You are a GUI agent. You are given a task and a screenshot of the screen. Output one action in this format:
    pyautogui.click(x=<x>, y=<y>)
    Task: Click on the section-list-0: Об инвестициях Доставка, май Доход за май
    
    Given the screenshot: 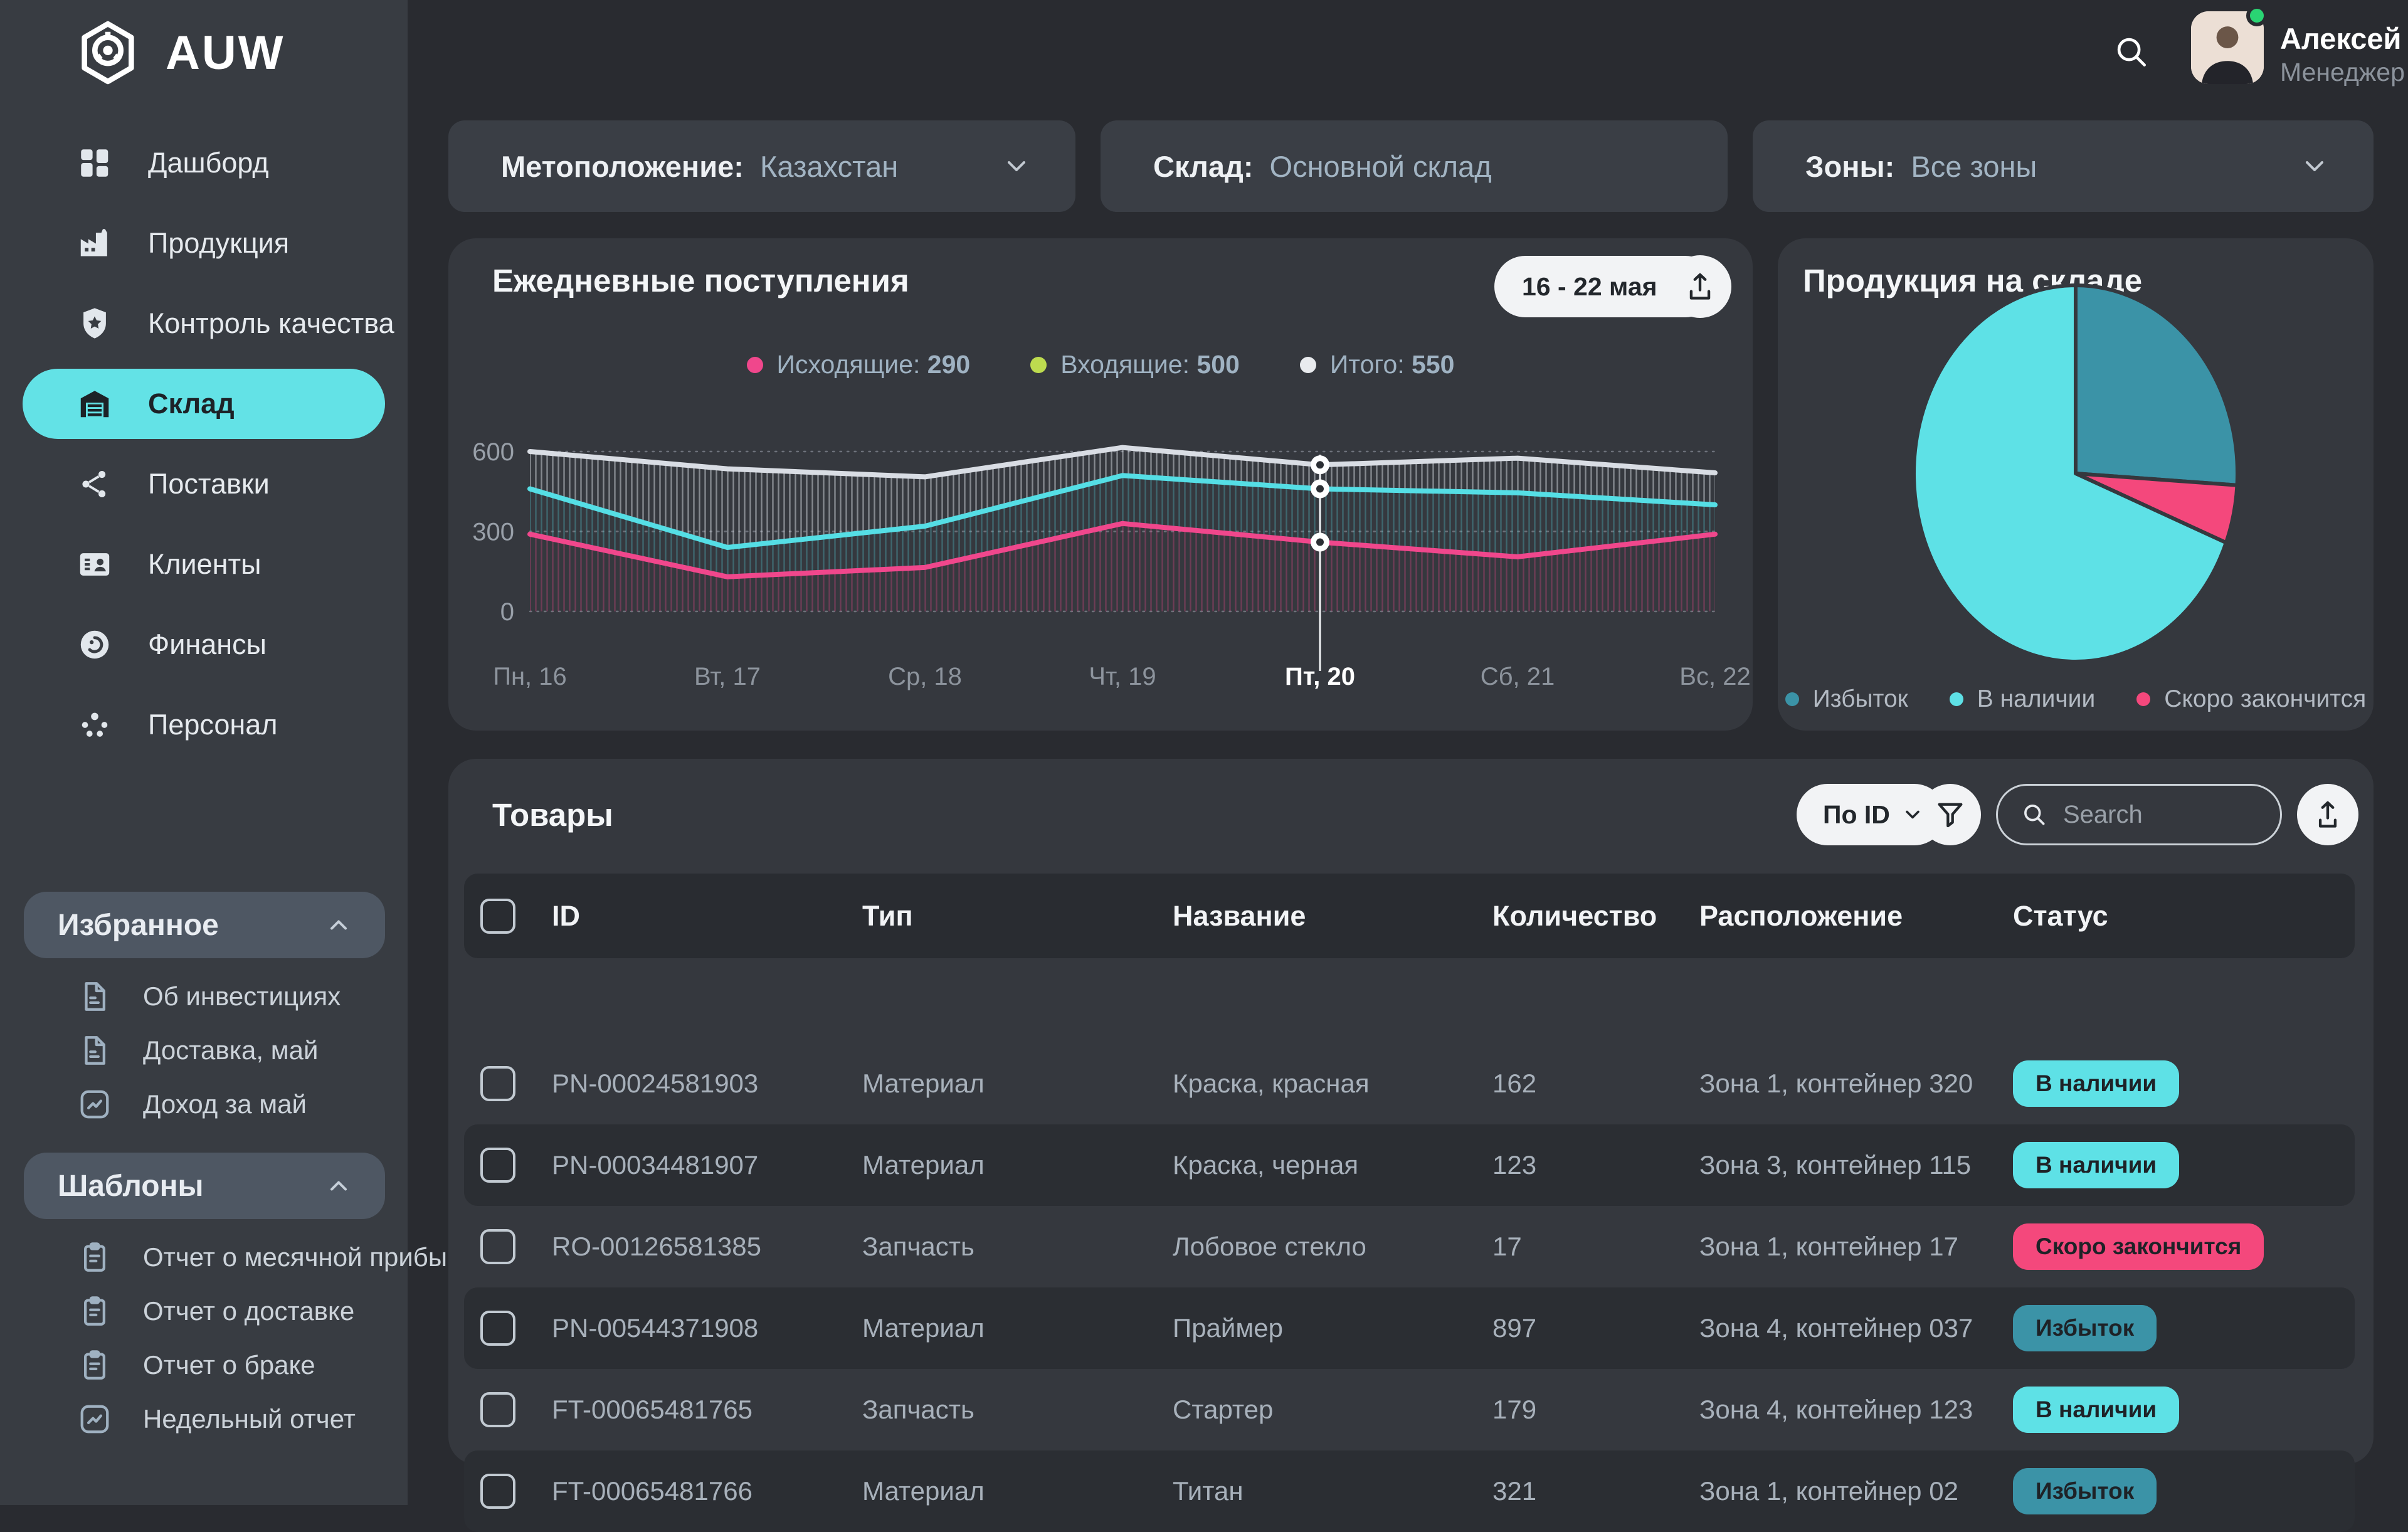 What is the action you would take?
    pyautogui.click(x=204, y=1050)
    